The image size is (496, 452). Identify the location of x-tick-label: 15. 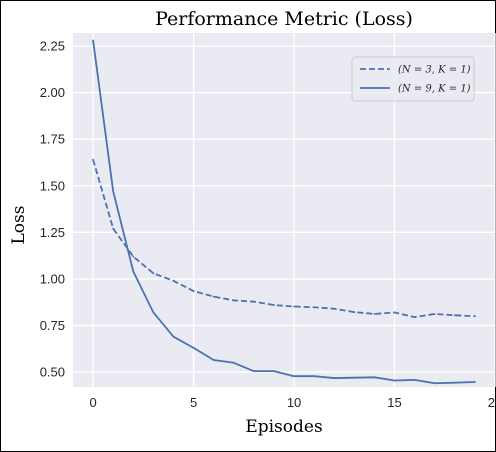
(394, 402).